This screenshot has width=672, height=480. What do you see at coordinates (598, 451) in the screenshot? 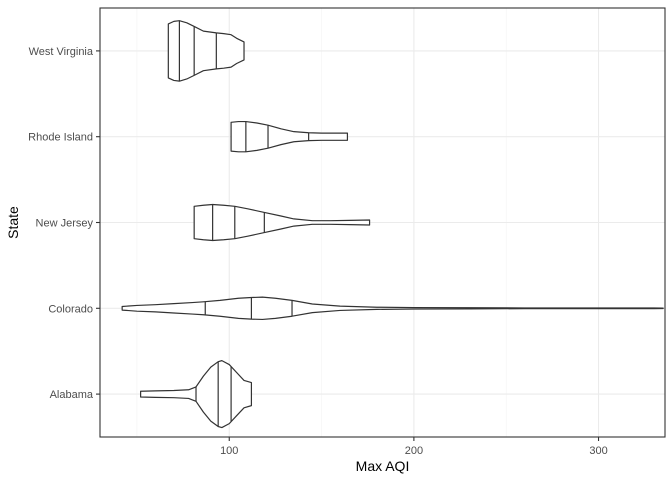
I see `x-tick-label: 300` at bounding box center [598, 451].